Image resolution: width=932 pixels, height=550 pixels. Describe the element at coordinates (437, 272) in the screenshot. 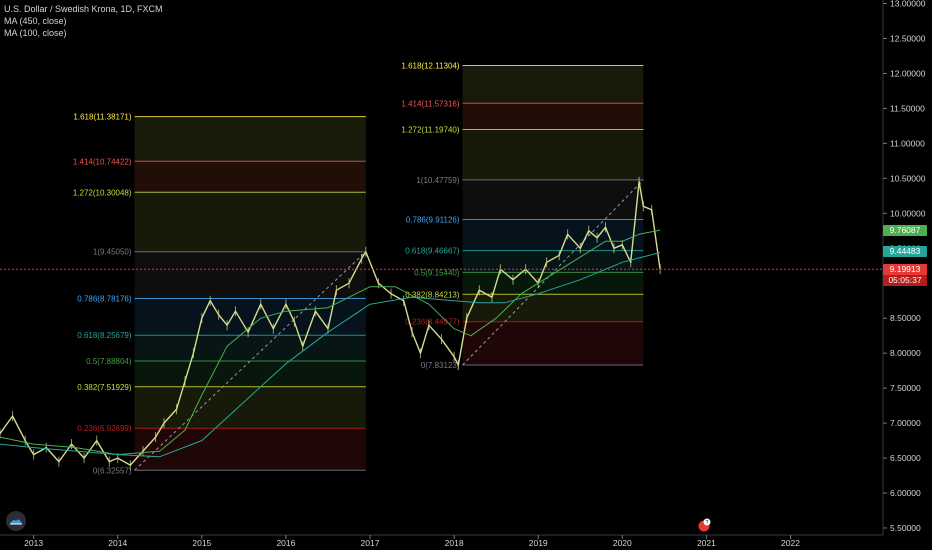

I see `fib-level-label-1-3: 0.5(9.15440)` at that location.